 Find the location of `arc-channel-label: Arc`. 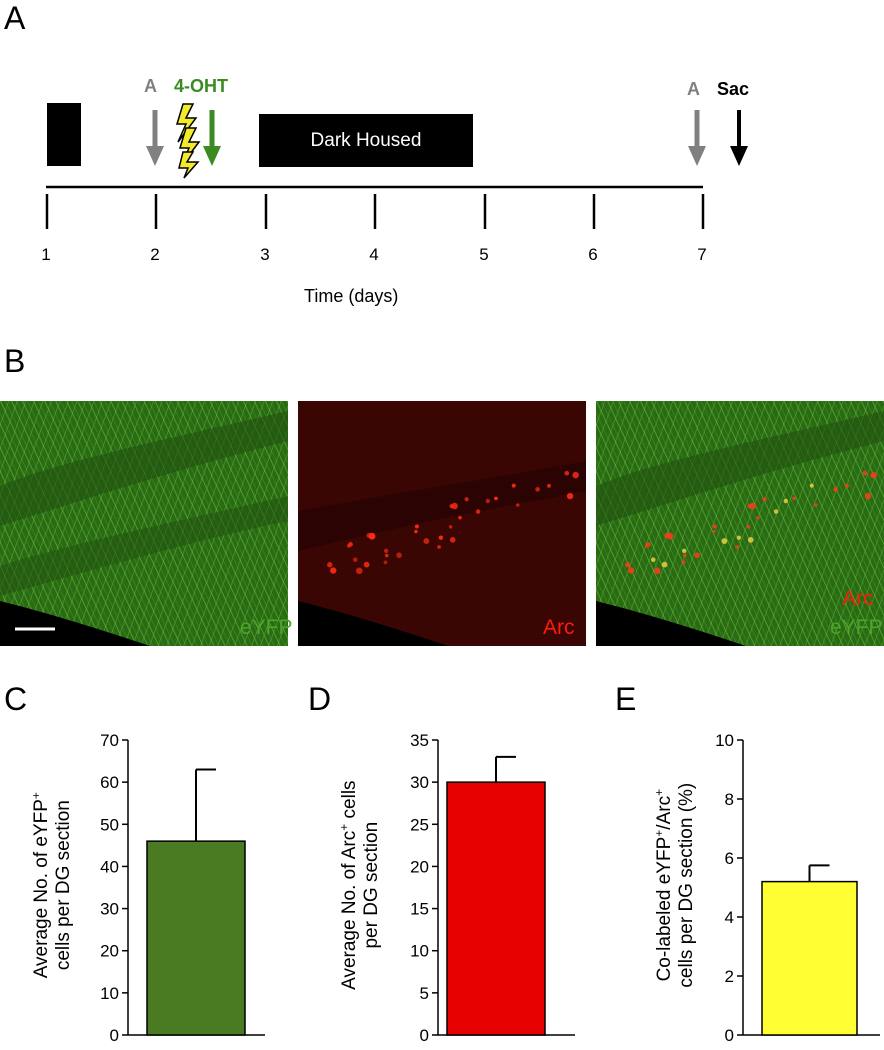

arc-channel-label: Arc is located at coordinates (559, 627).